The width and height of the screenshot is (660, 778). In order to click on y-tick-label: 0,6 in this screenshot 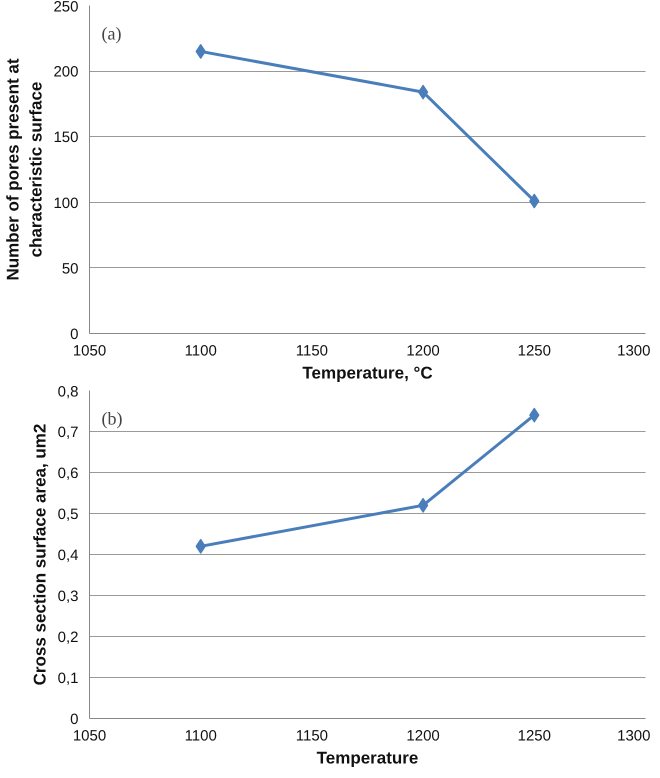, I will do `click(68, 473)`.